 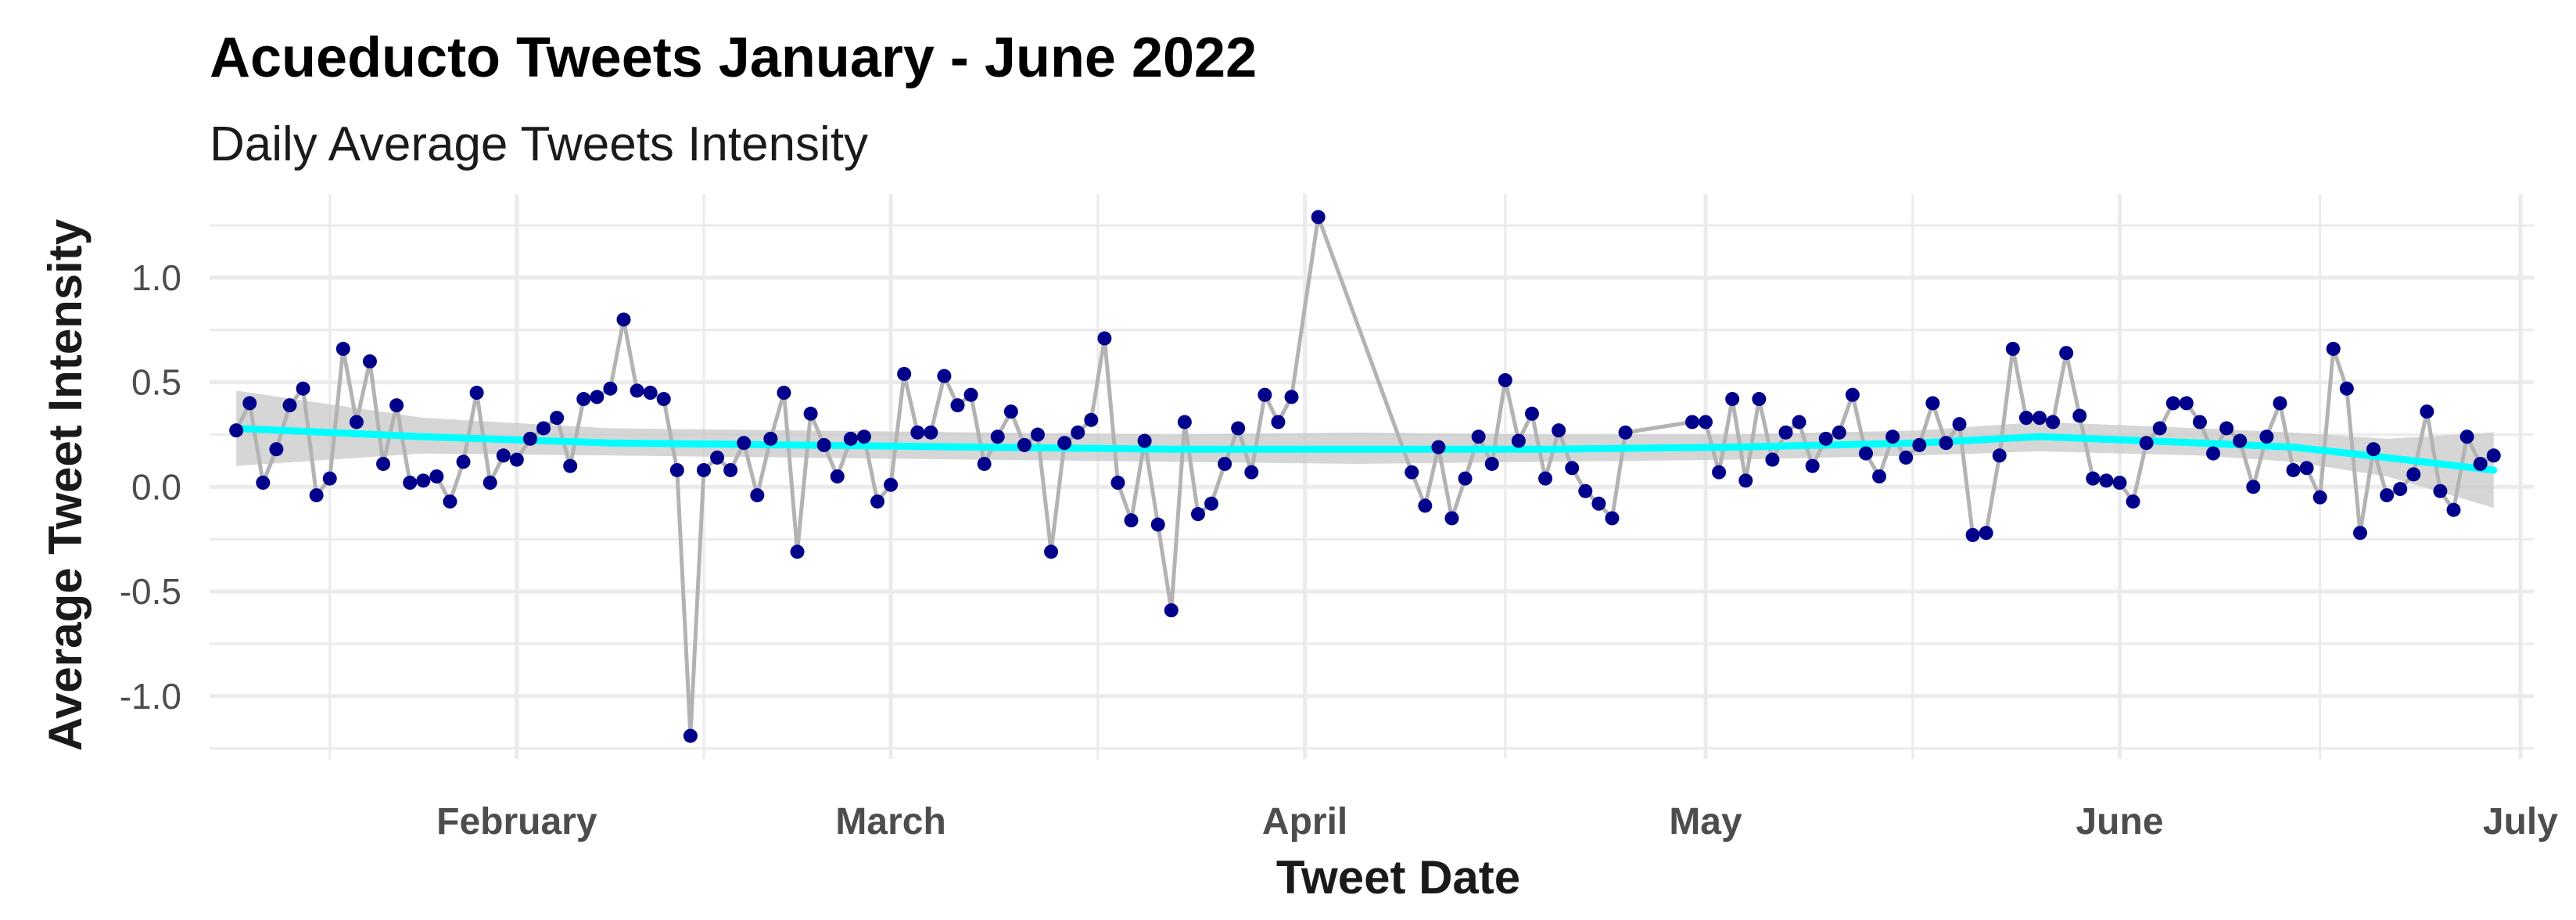 What do you see at coordinates (156, 486) in the screenshot?
I see `y-tick-label: 0.0` at bounding box center [156, 486].